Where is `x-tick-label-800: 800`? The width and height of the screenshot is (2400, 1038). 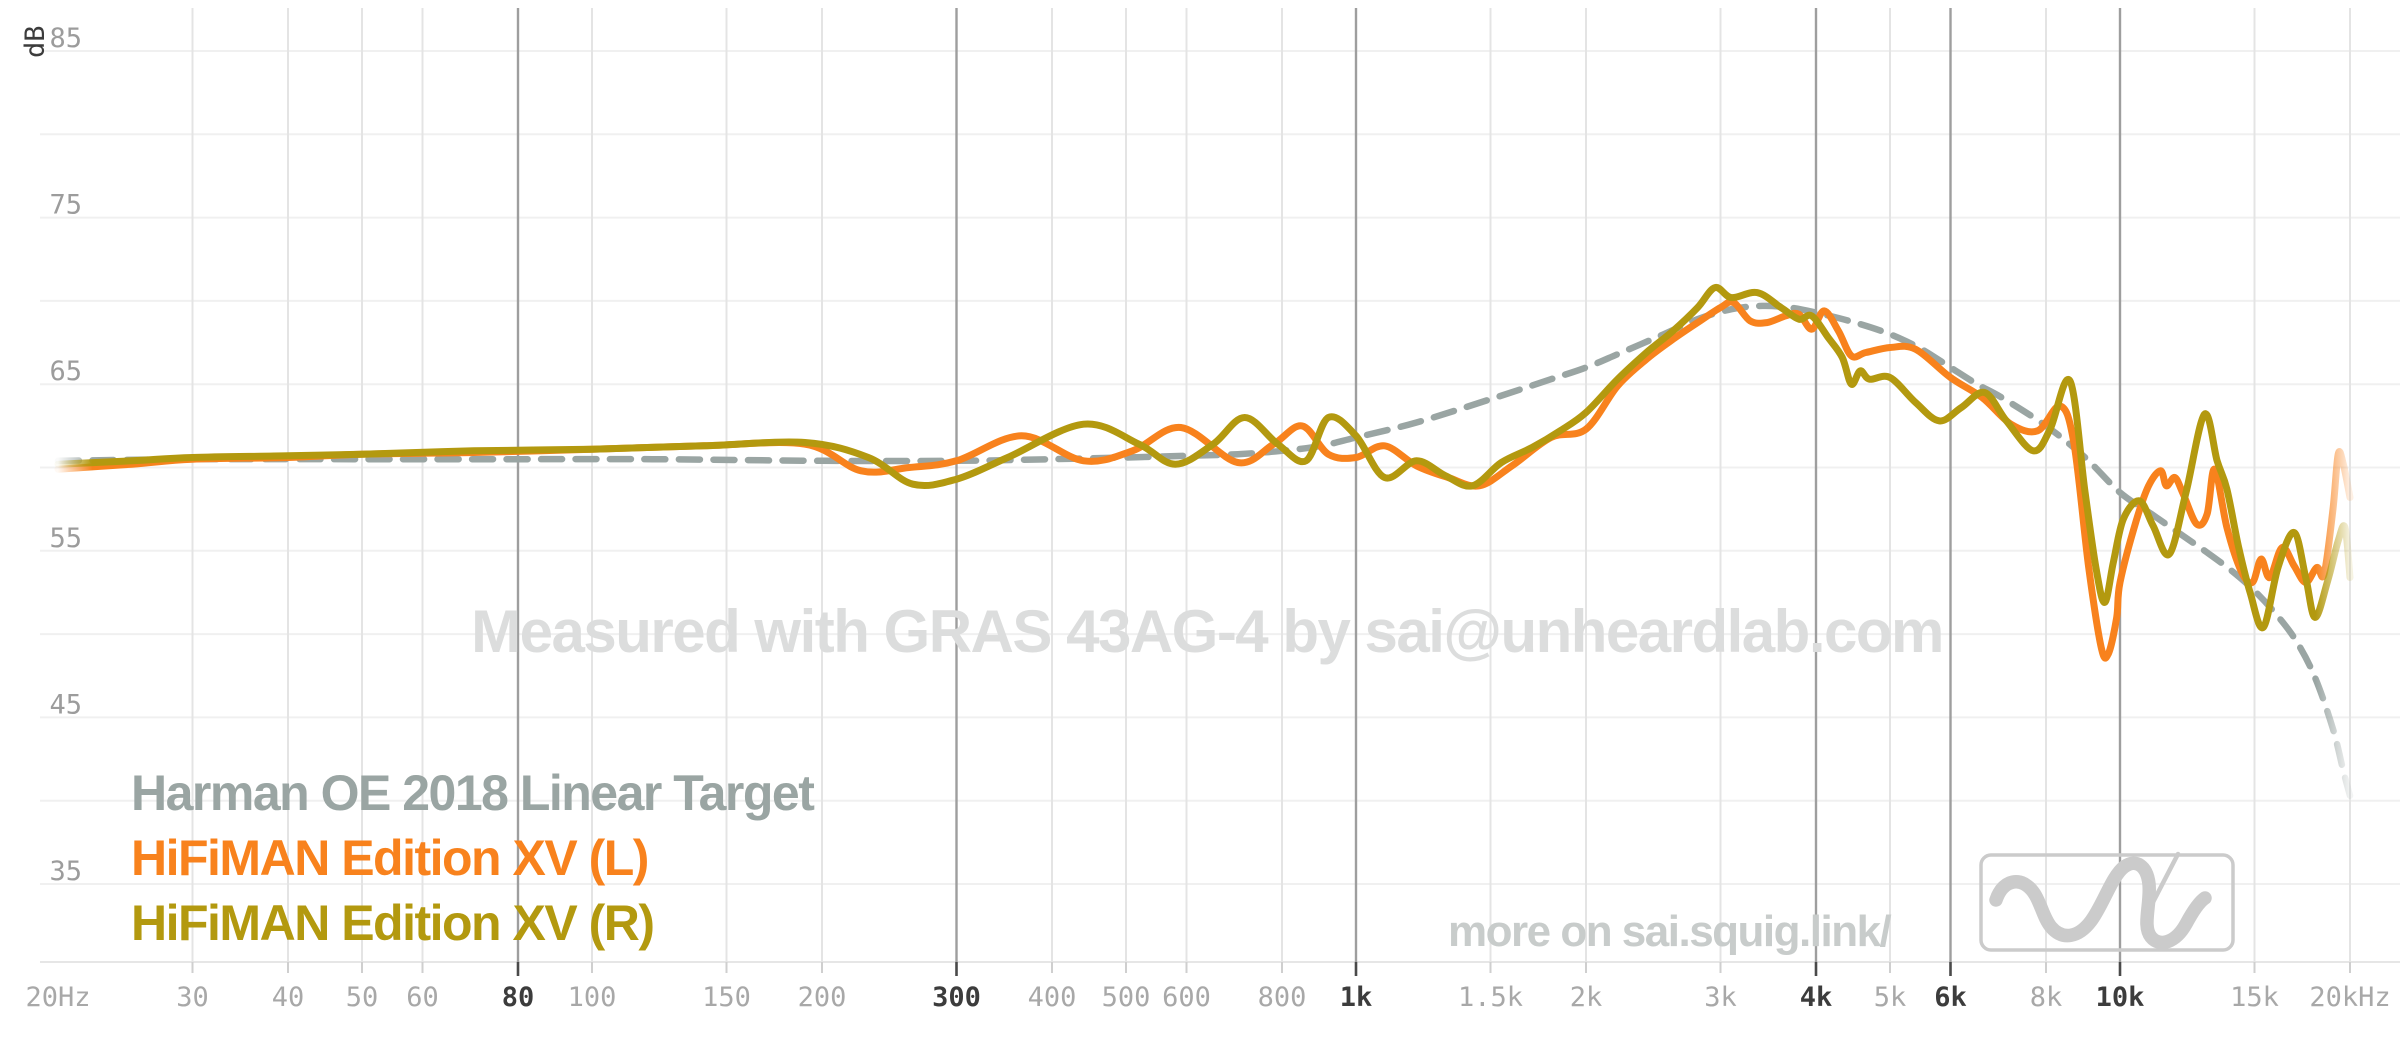 x-tick-label-800: 800 is located at coordinates (1282, 997).